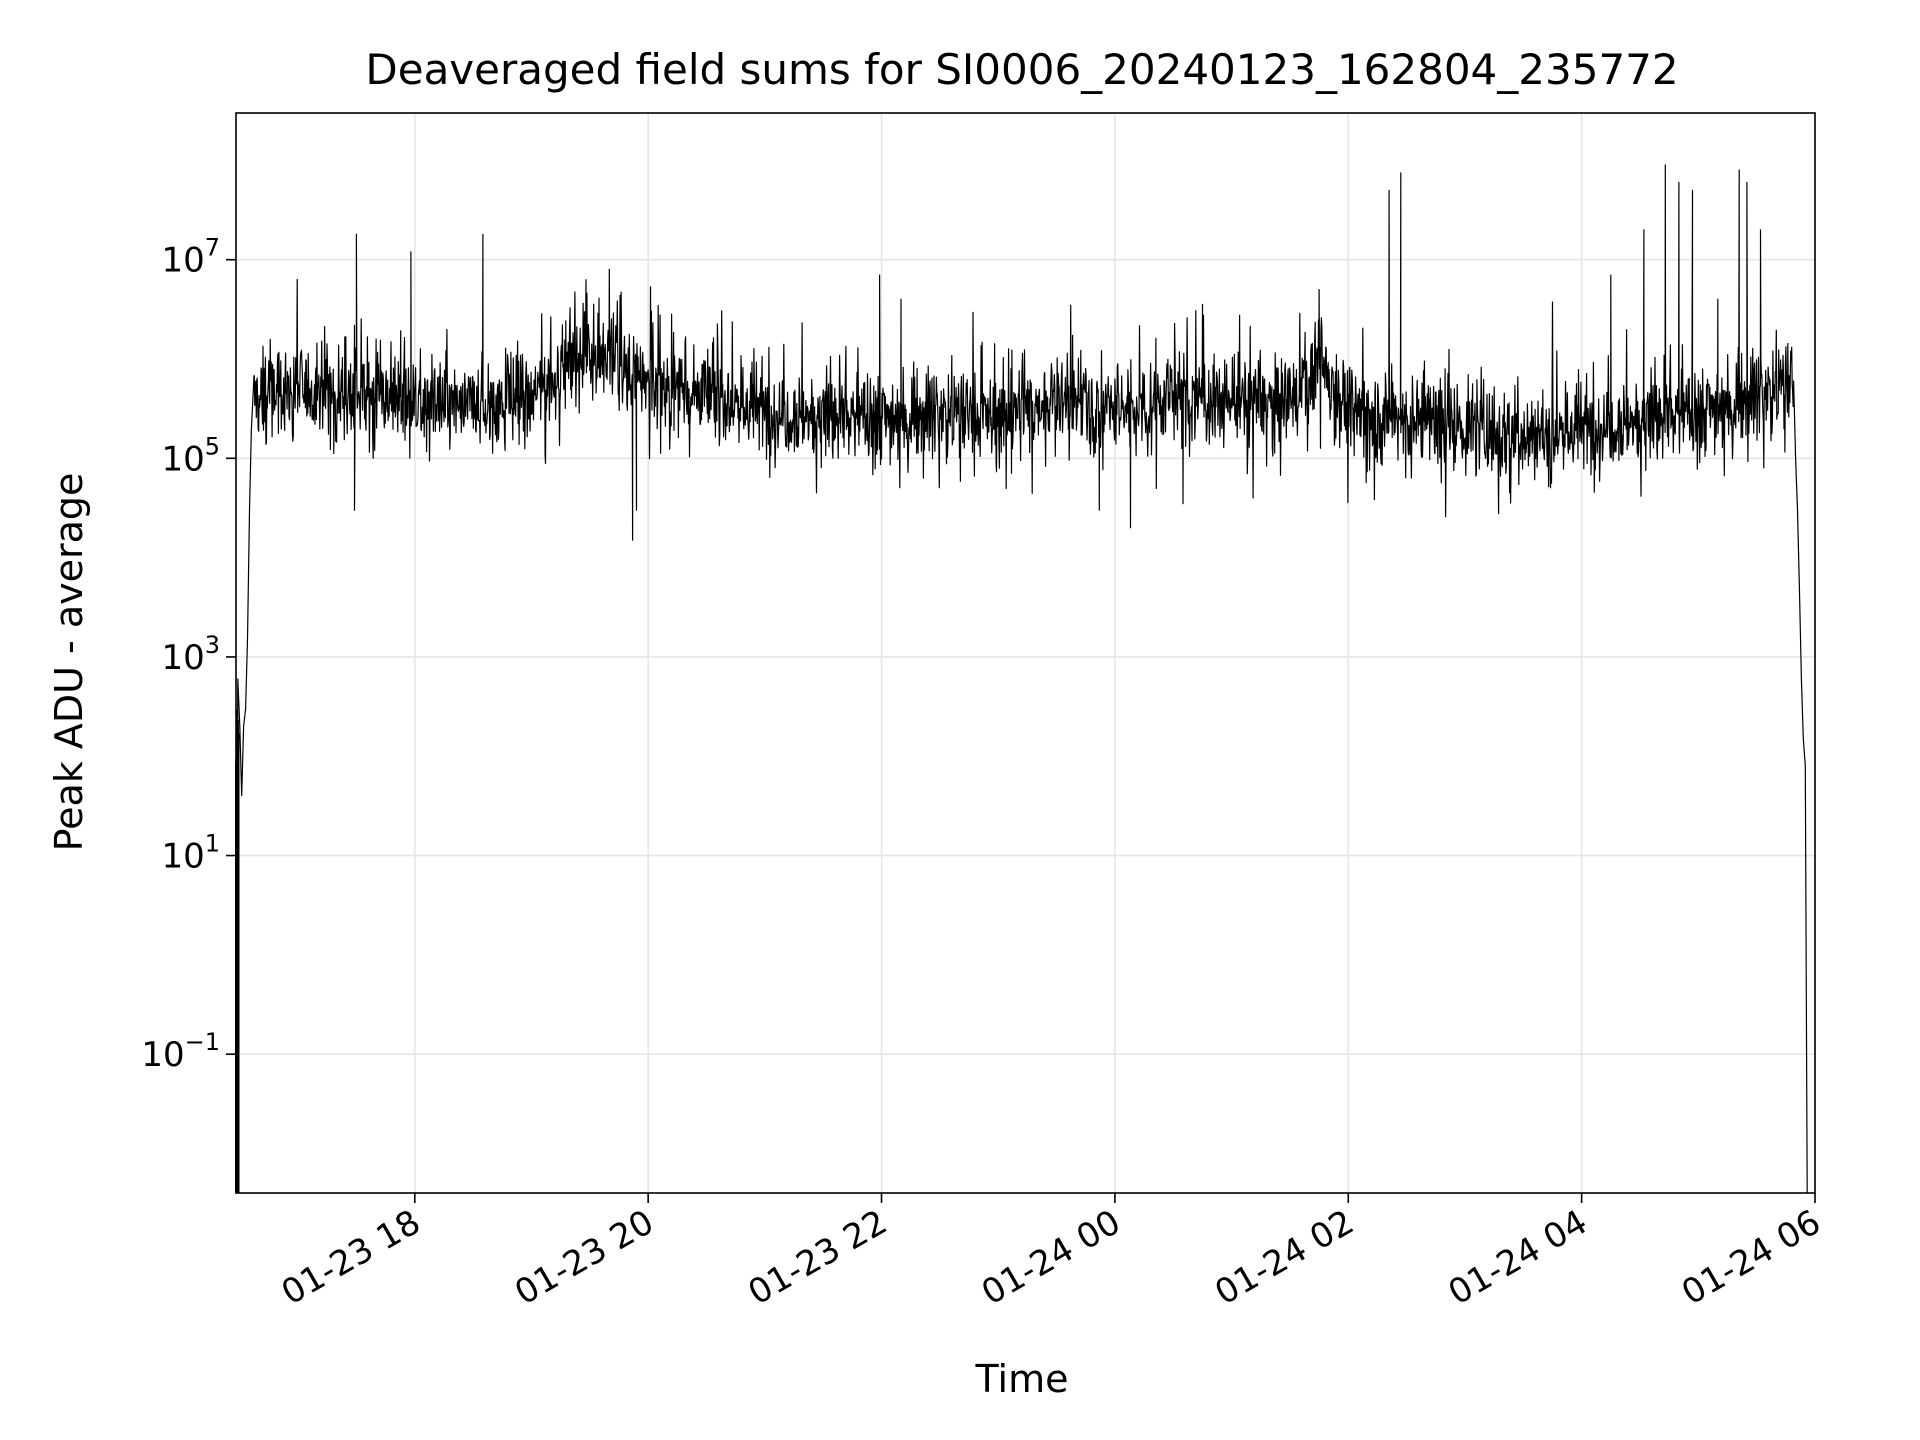 This screenshot has height=1440, width=1920. I want to click on y-tick-label: 10⁻¹, so click(180, 1051).